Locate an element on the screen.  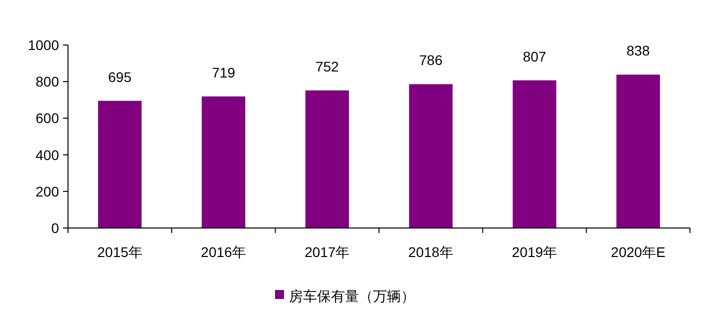
y-tick-label: 1000 is located at coordinates (44, 45).